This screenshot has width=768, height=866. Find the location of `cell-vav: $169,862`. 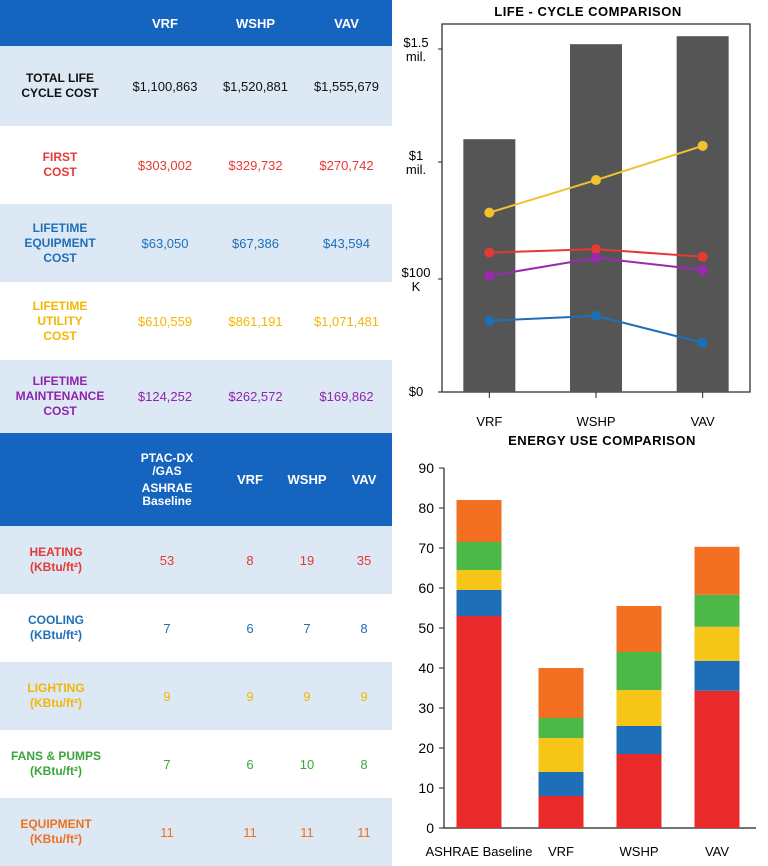

cell-vav: $169,862 is located at coordinates (346, 396).